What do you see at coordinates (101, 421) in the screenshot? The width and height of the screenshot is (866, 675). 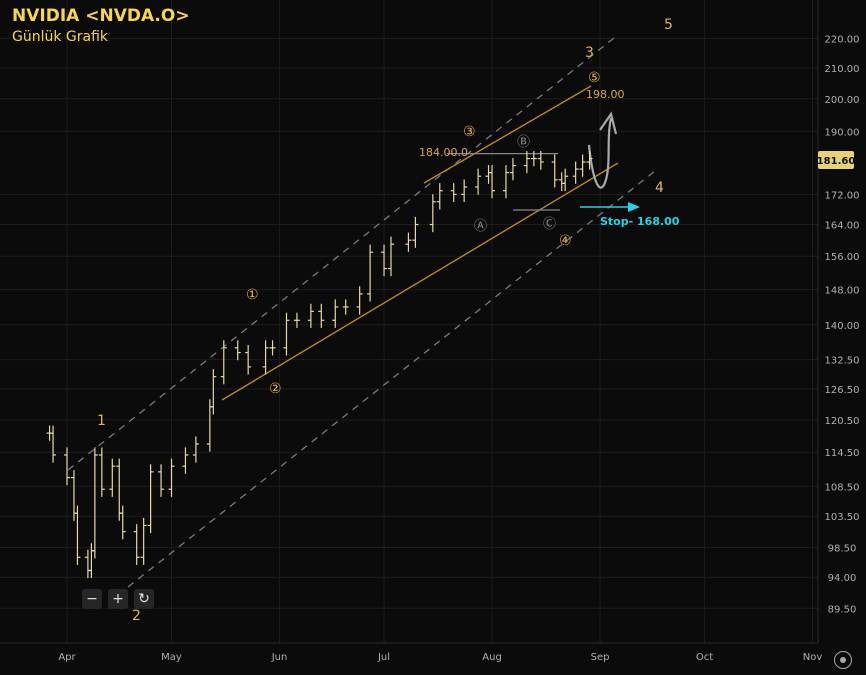 I see `wave-label-1: 1` at bounding box center [101, 421].